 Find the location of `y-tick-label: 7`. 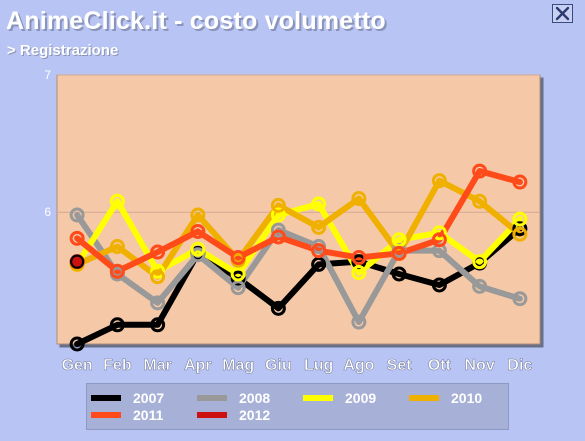

y-tick-label: 7 is located at coordinates (47, 75).